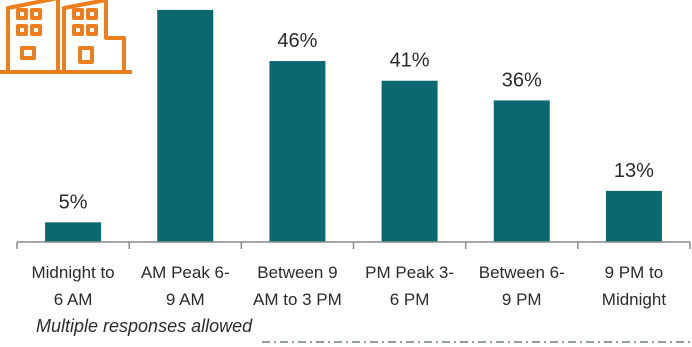  What do you see at coordinates (409, 286) in the screenshot?
I see `category-label-4: PM Peak 3-6 PM` at bounding box center [409, 286].